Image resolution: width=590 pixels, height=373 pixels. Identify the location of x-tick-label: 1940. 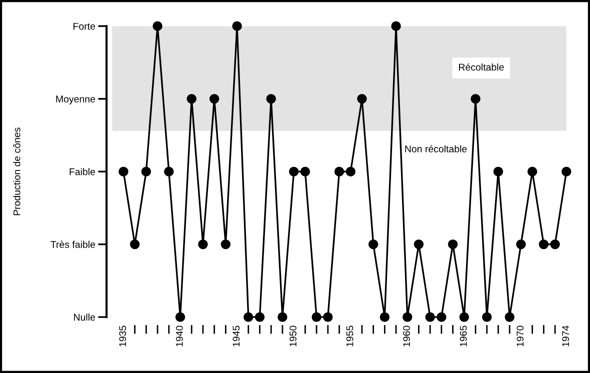
(179, 336).